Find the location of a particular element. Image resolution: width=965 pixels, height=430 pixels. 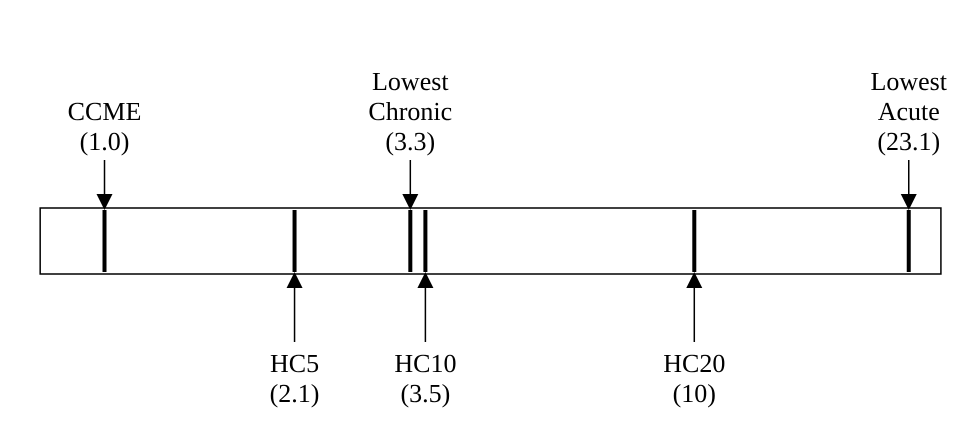

data-label: (1.0) is located at coordinates (105, 141).